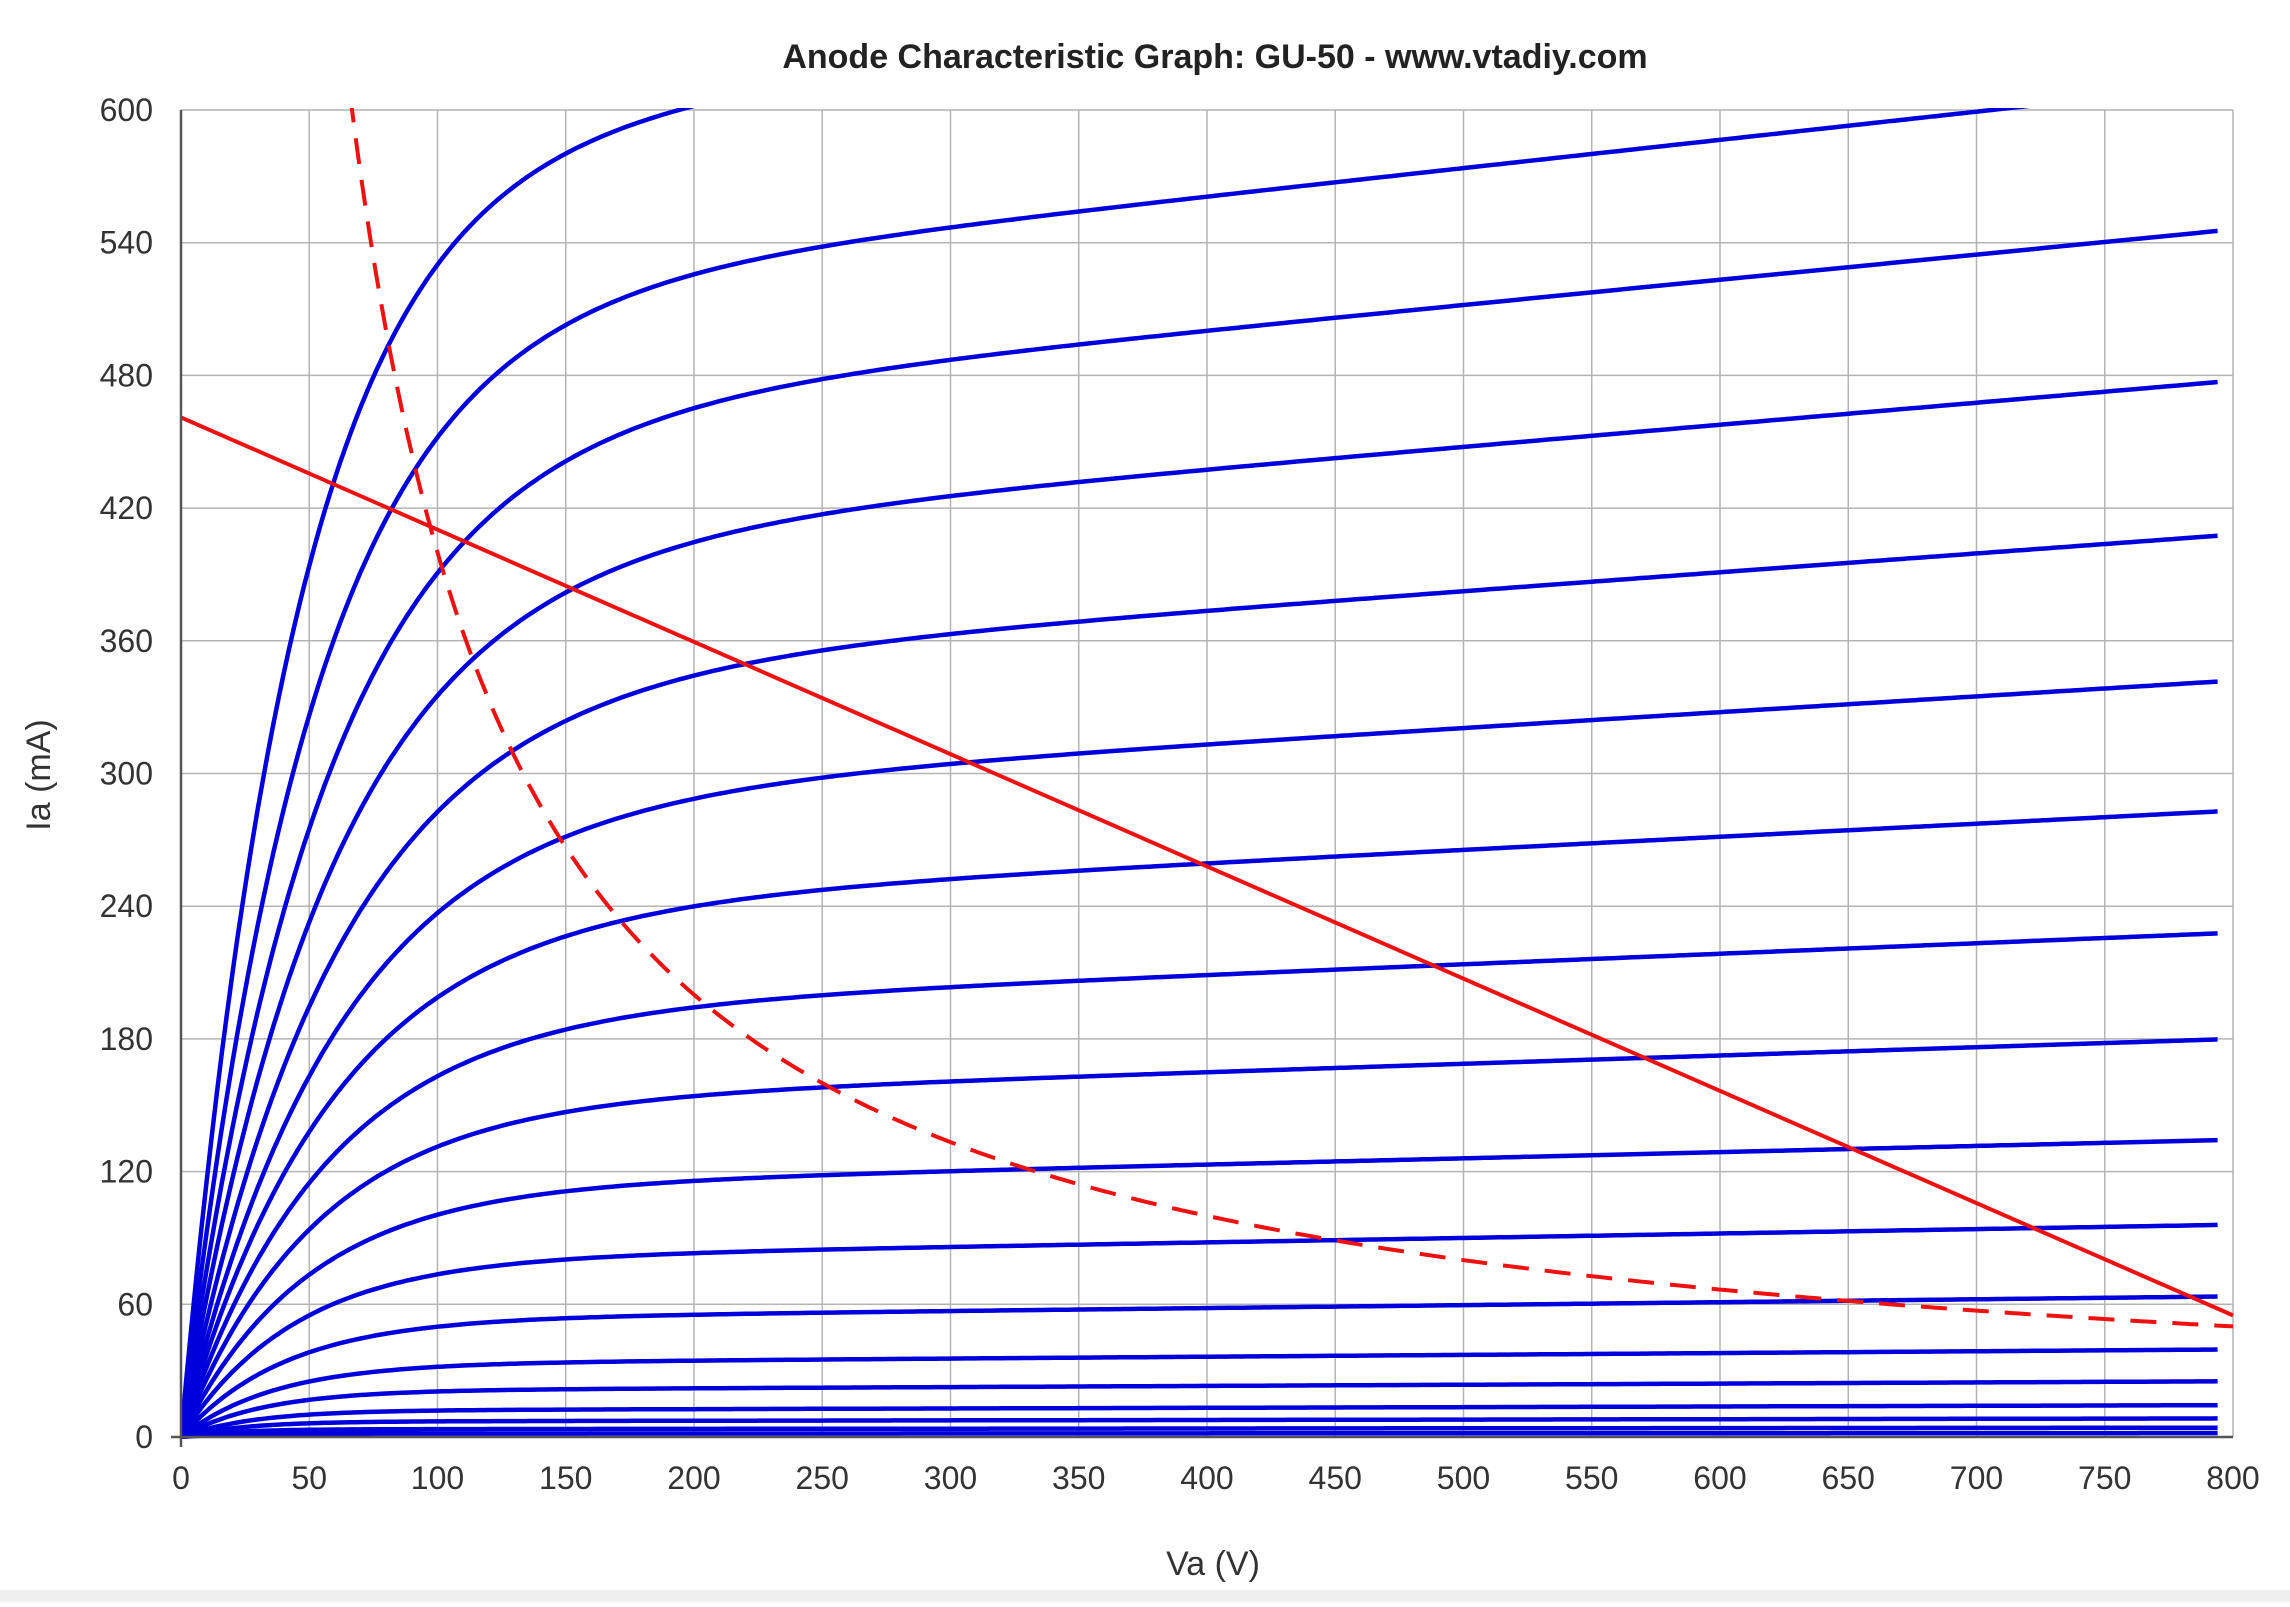 This screenshot has width=2290, height=1607. What do you see at coordinates (950, 1478) in the screenshot?
I see `x-tick-label: 300` at bounding box center [950, 1478].